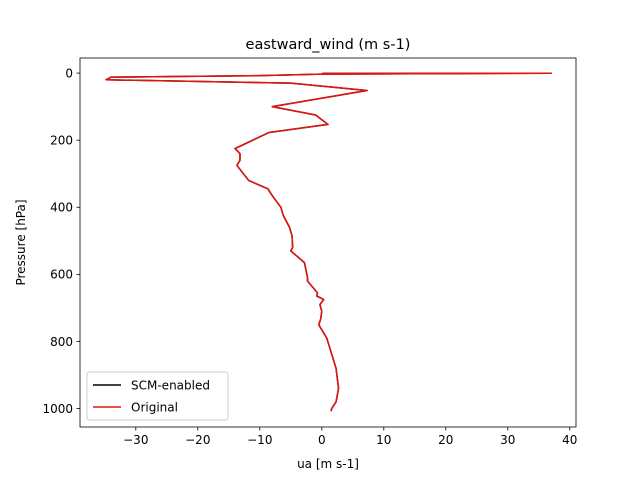 The height and width of the screenshot is (480, 640). Describe the element at coordinates (61, 140) in the screenshot. I see `y-tick-label: 200` at that location.